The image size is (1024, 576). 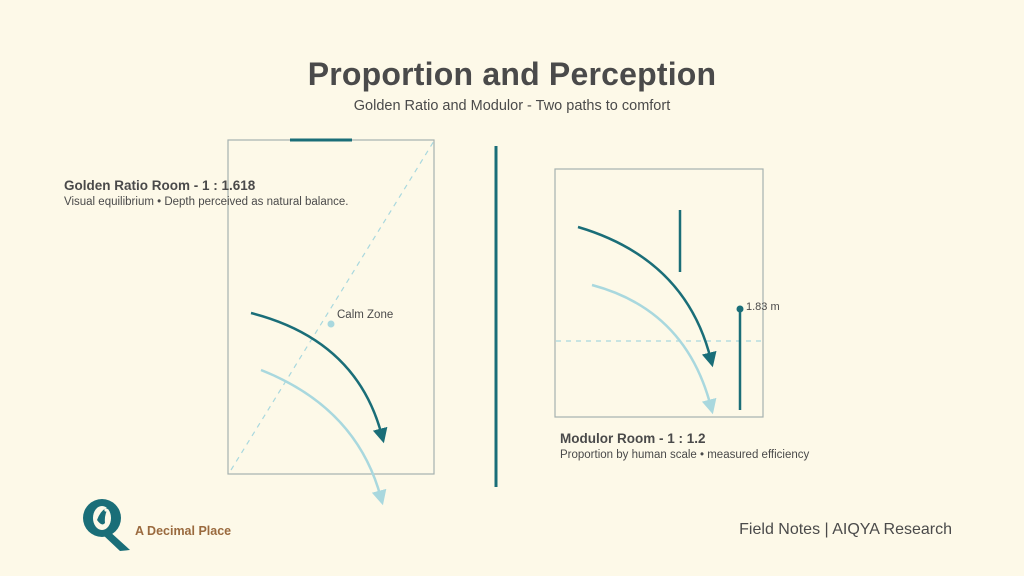 What do you see at coordinates (845, 529) in the screenshot?
I see `footer-text: Field Notes | AIQYA Research` at bounding box center [845, 529].